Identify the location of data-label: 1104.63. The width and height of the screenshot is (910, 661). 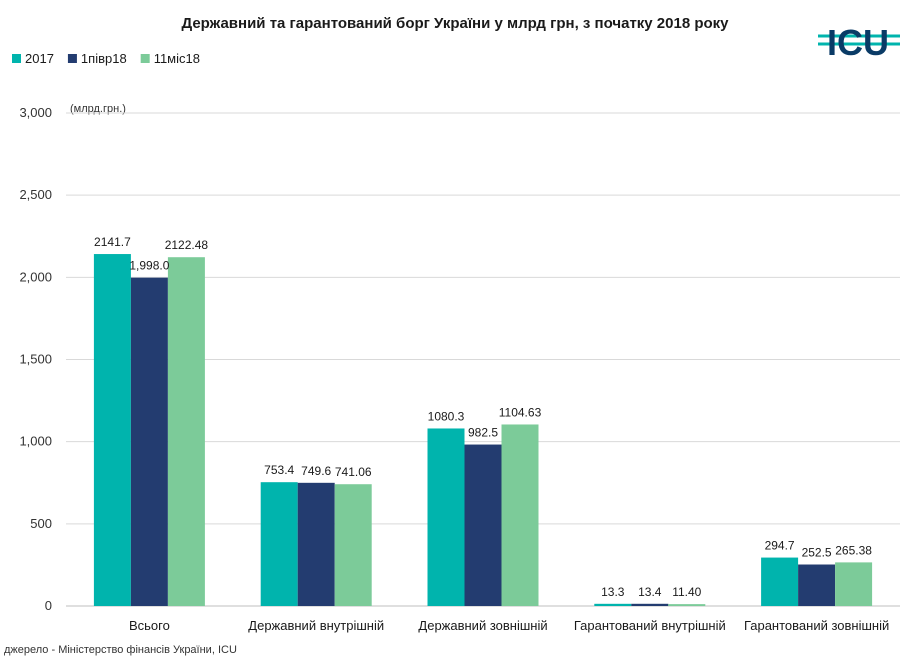
(520, 412).